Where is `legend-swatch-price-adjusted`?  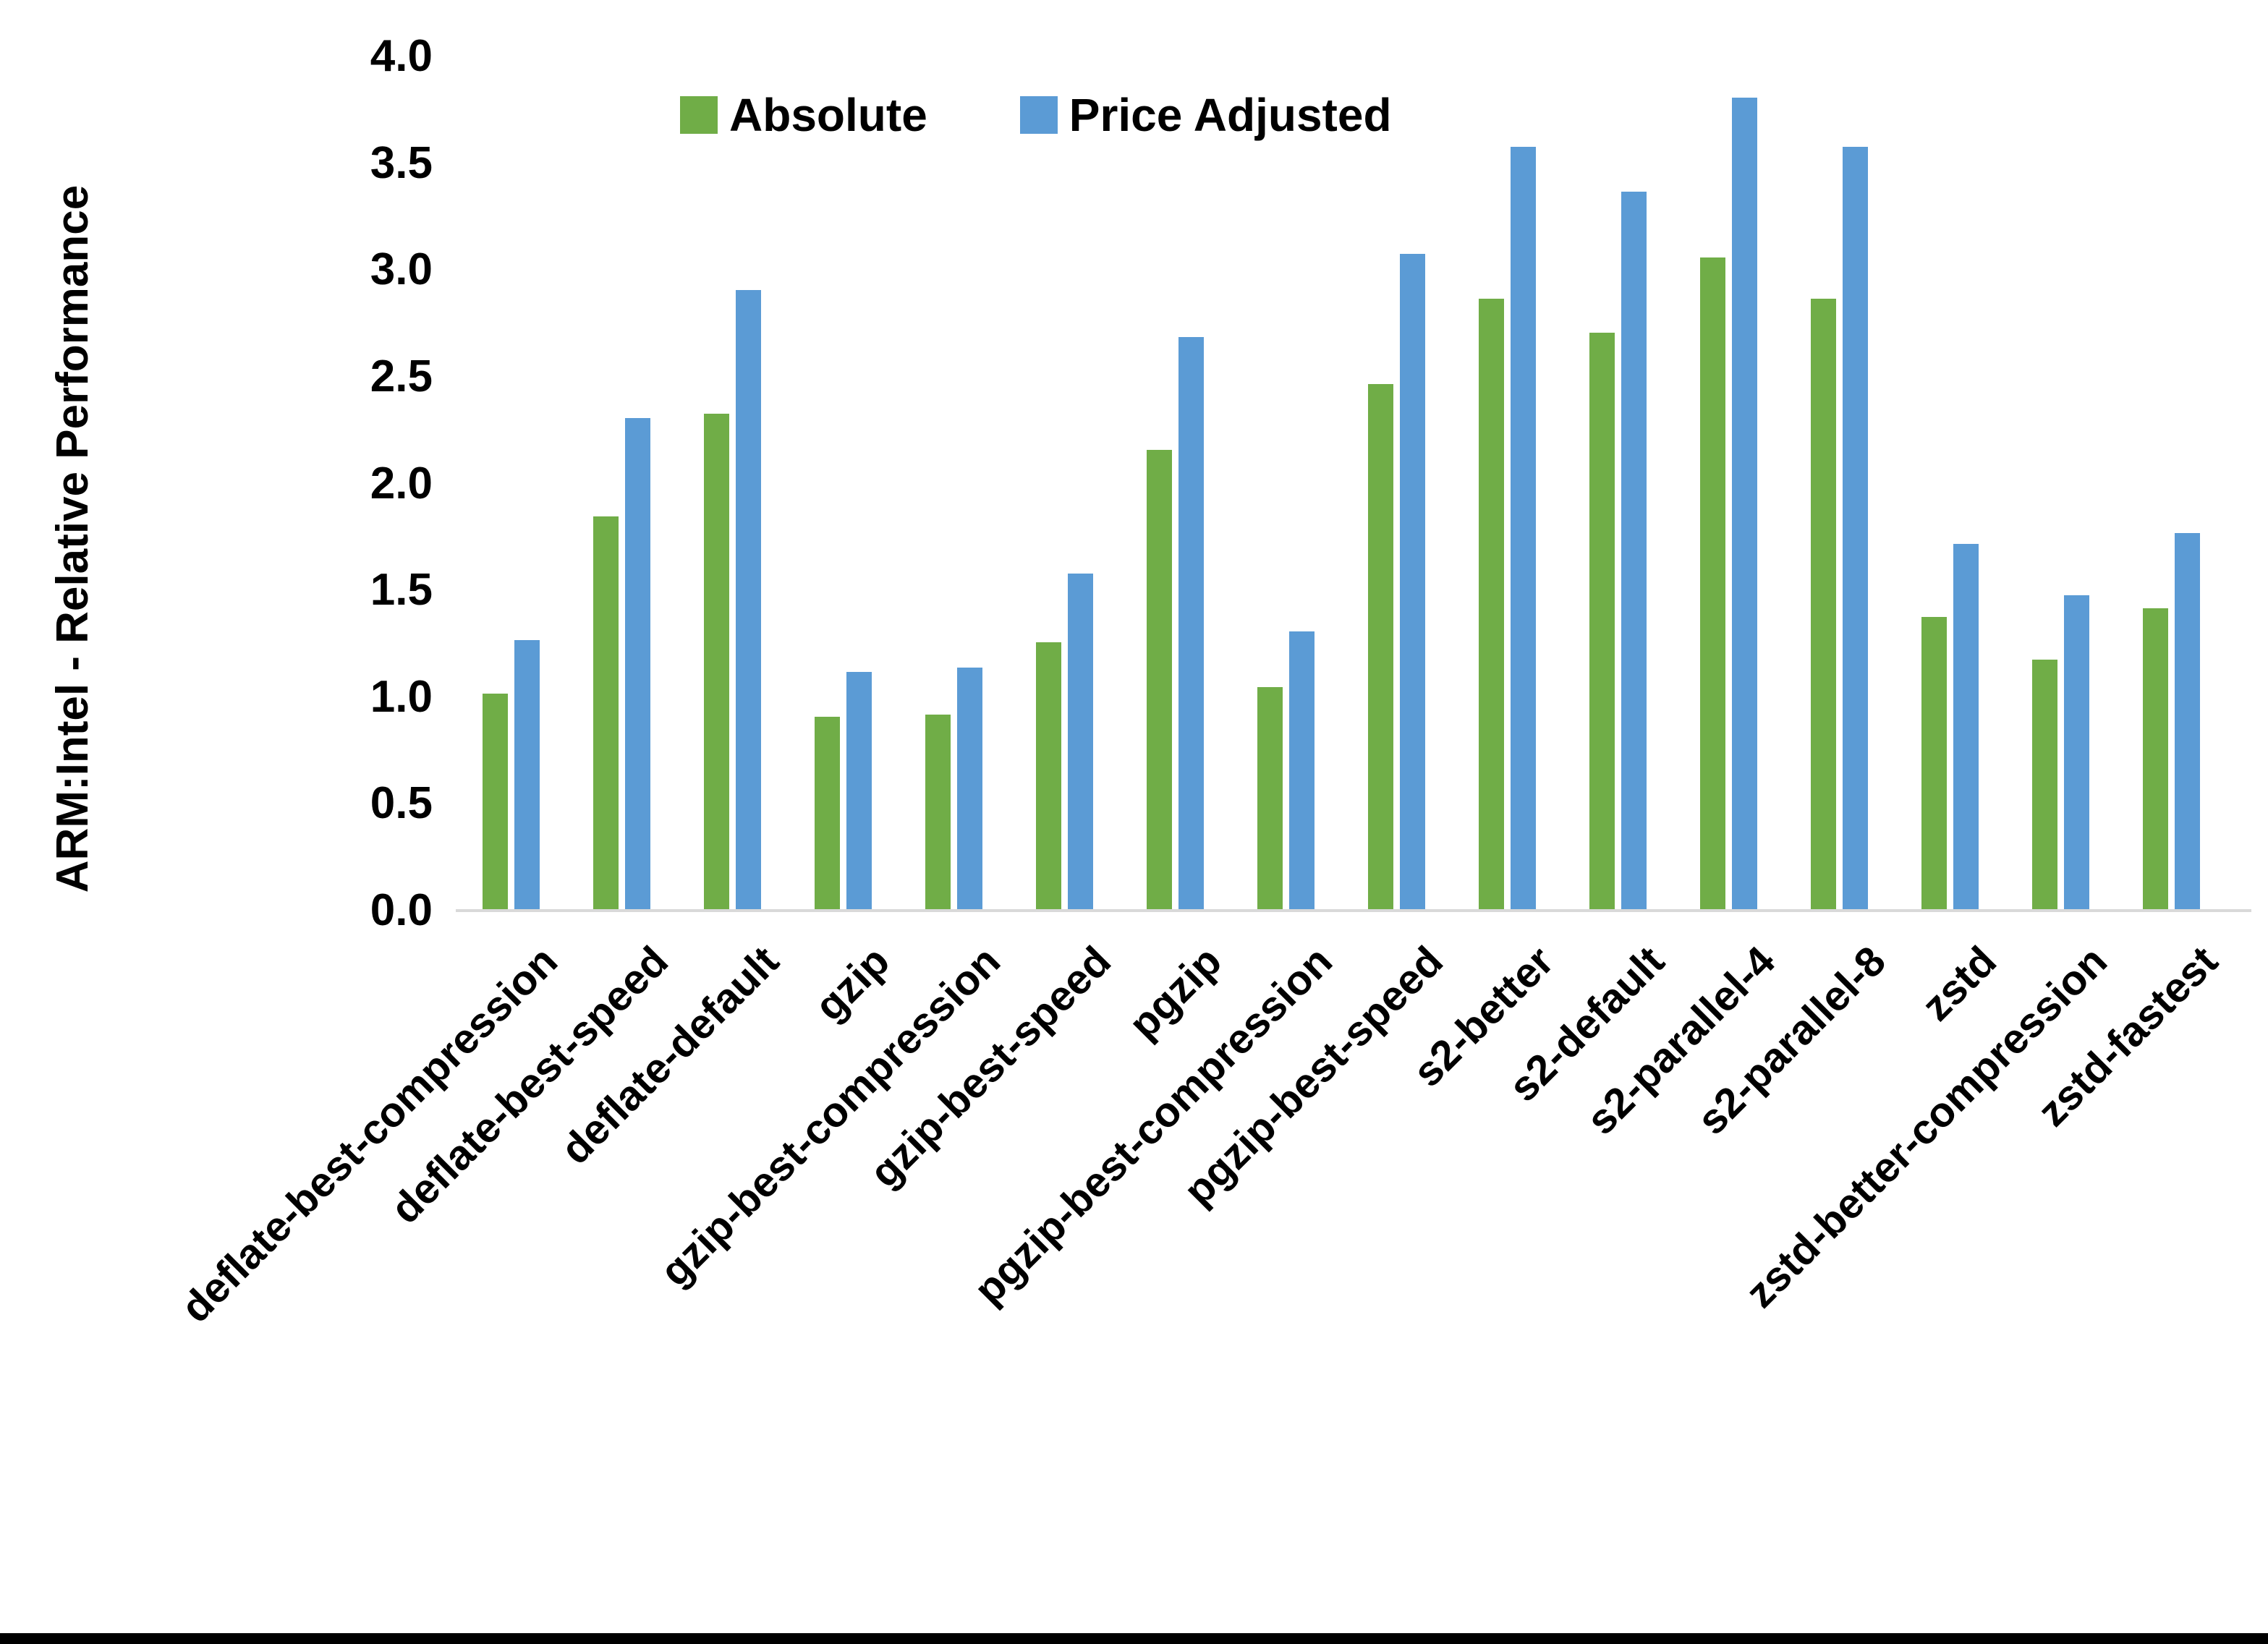 legend-swatch-price-adjusted is located at coordinates (1038, 115).